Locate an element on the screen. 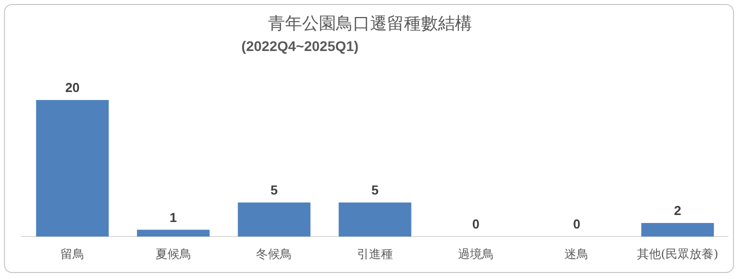  x-tick-label: 引進種 is located at coordinates (375, 253).